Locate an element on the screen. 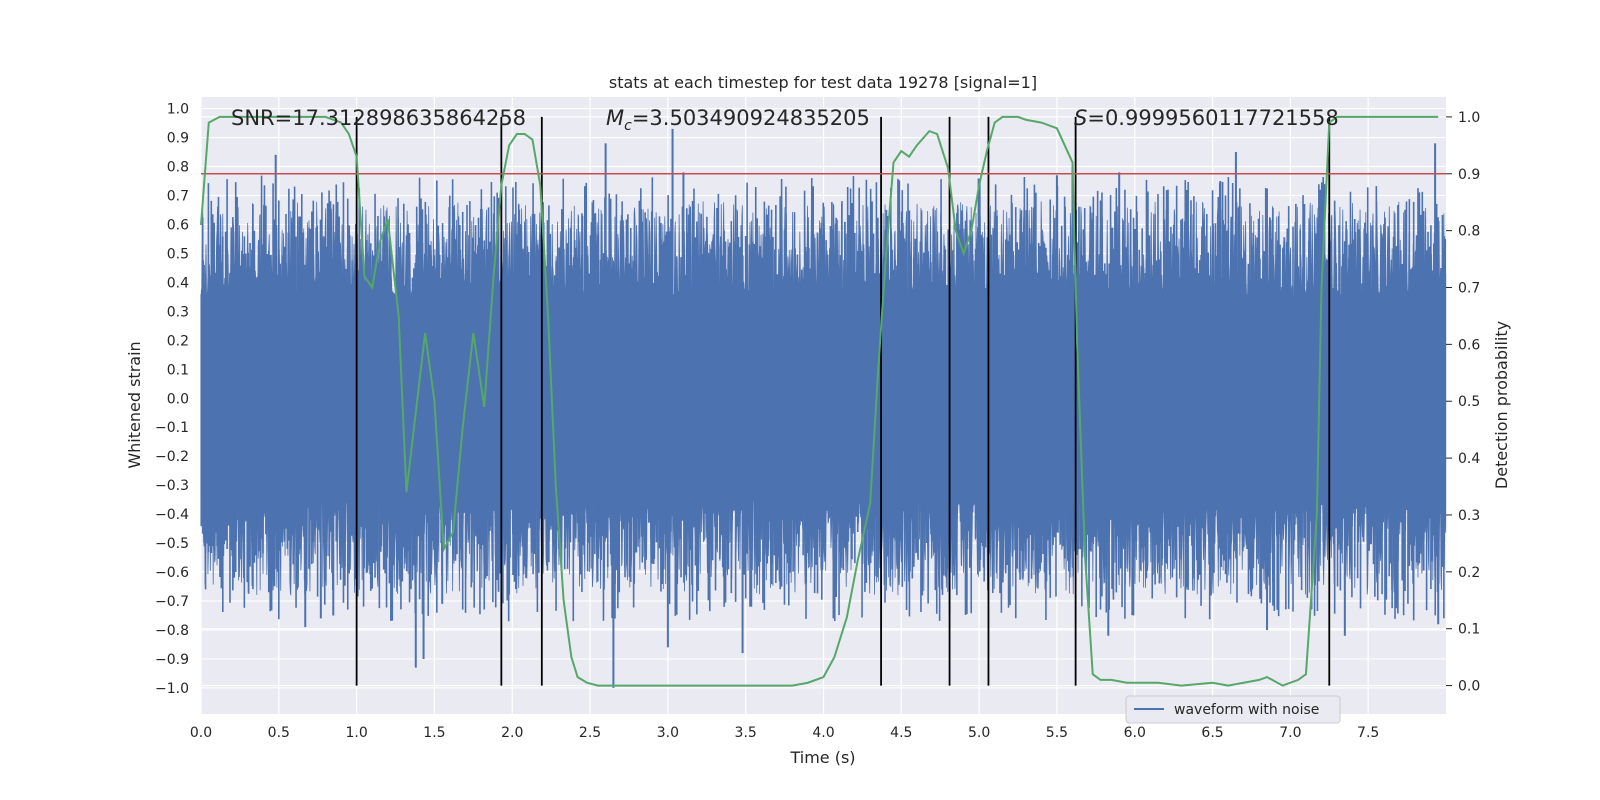 The width and height of the screenshot is (1600, 800). y-left-tick-label: 0.1 is located at coordinates (178, 370).